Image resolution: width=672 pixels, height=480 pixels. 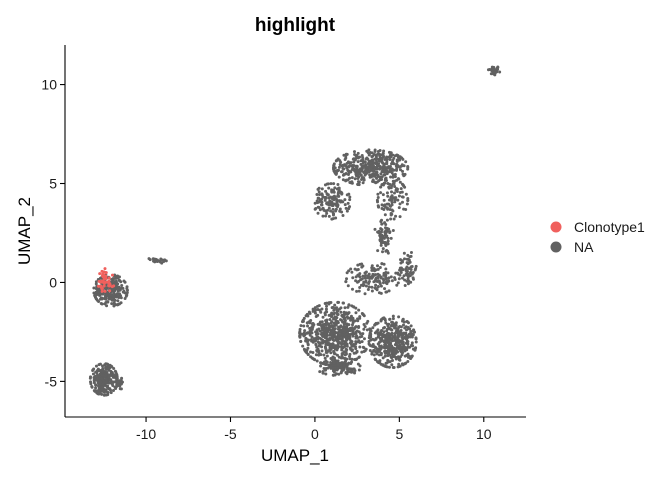 I want to click on legend-label-na: NA, so click(x=584, y=247).